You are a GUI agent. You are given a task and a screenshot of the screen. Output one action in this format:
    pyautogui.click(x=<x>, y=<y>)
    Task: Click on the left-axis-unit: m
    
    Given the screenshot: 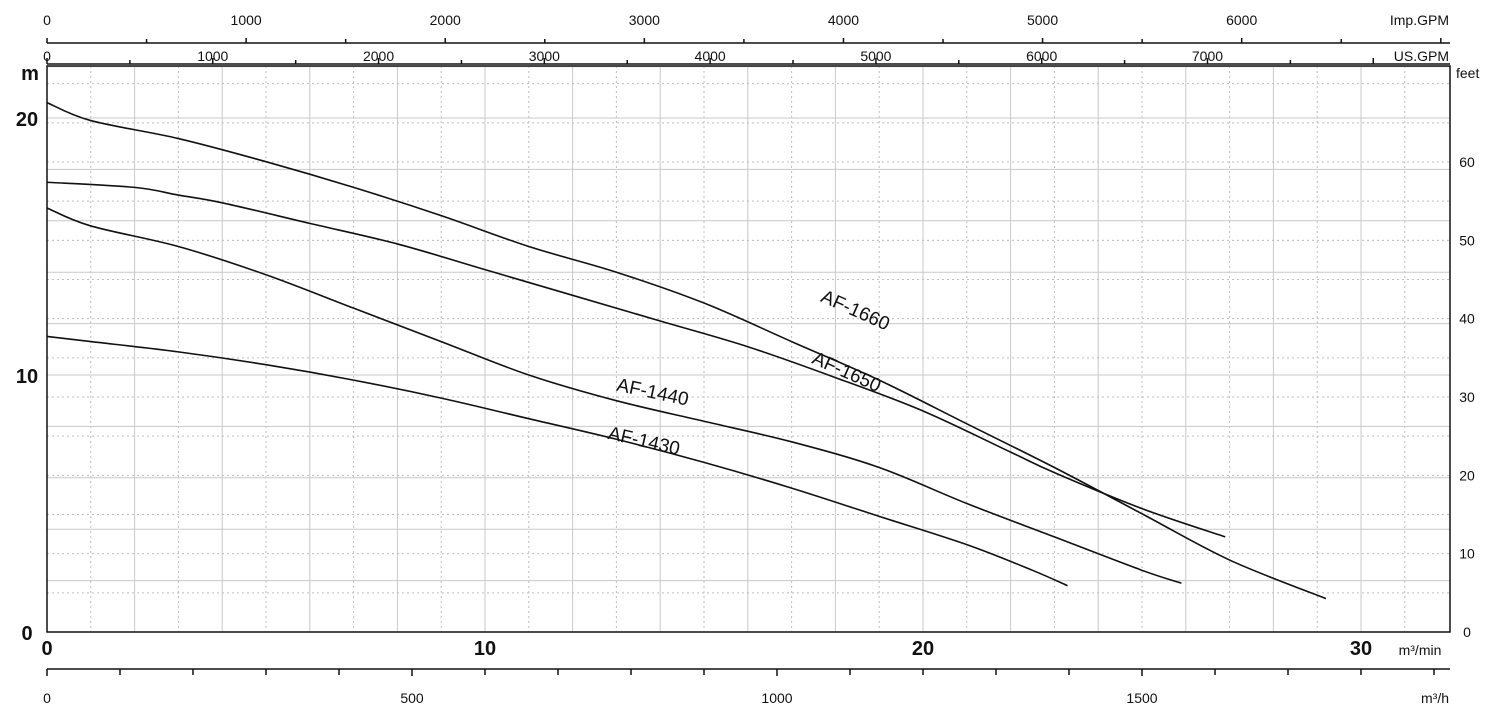 What is the action you would take?
    pyautogui.click(x=30, y=74)
    